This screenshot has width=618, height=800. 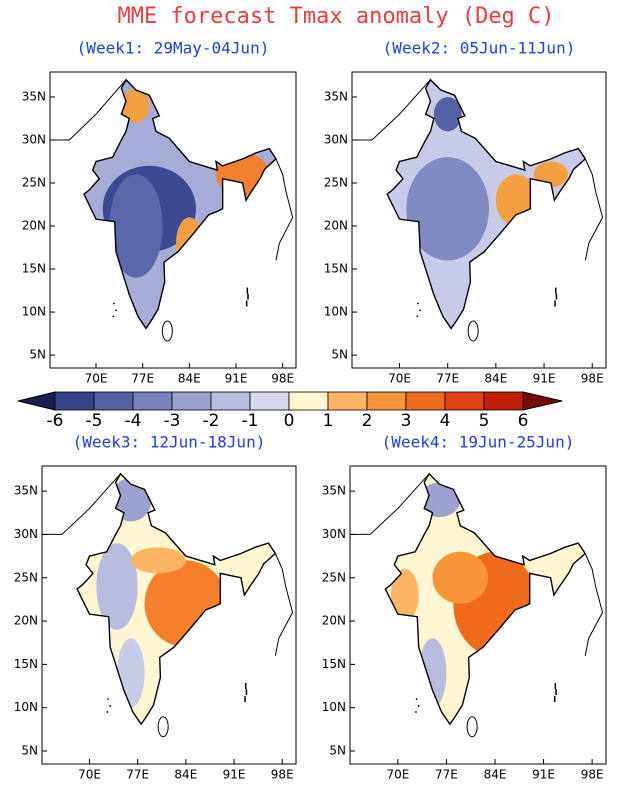 What do you see at coordinates (479, 48) in the screenshot?
I see `panel-title: (Week2: 05Jun-11Jun)` at bounding box center [479, 48].